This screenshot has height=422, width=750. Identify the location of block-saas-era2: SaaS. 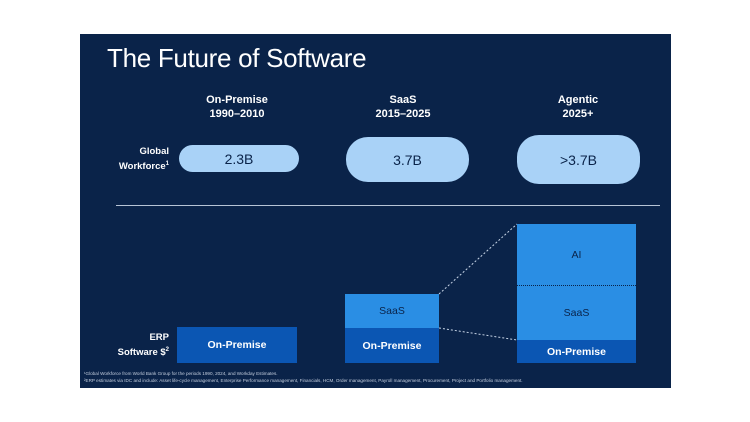
(392, 311).